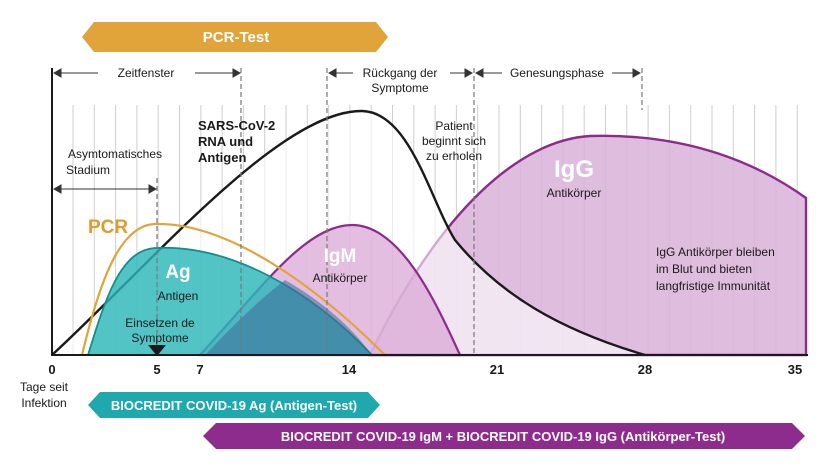  What do you see at coordinates (160, 323) in the screenshot?
I see `onset-label-1: Einsetzen de` at bounding box center [160, 323].